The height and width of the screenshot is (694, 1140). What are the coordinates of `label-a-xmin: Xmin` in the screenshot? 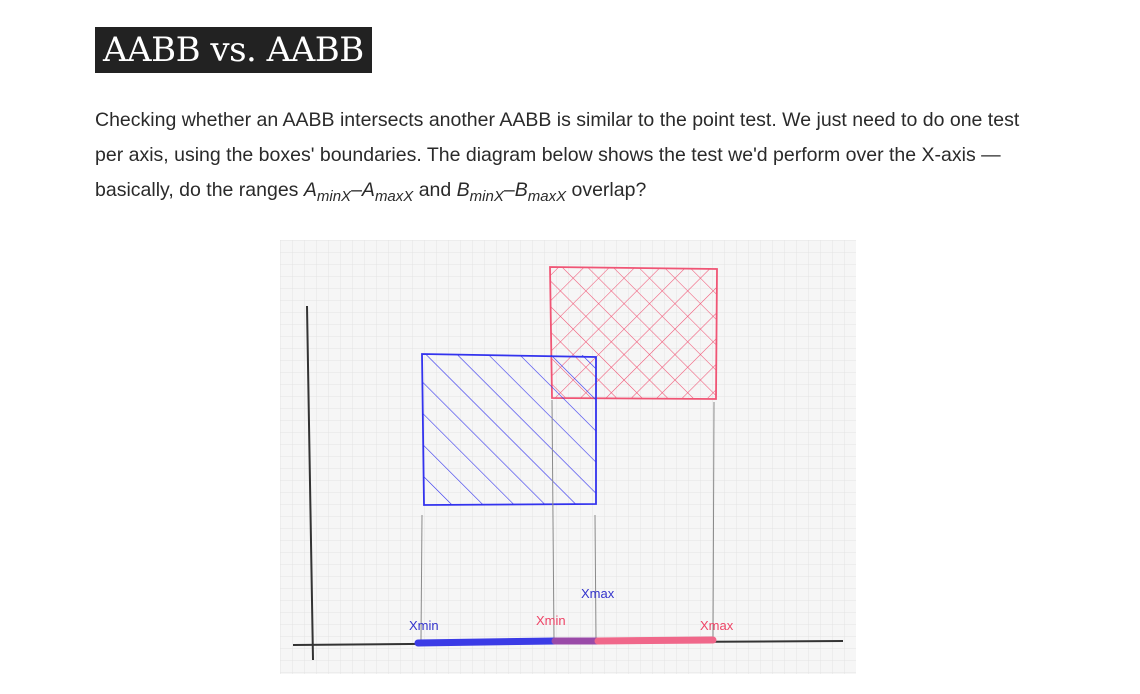 It's located at (424, 625).